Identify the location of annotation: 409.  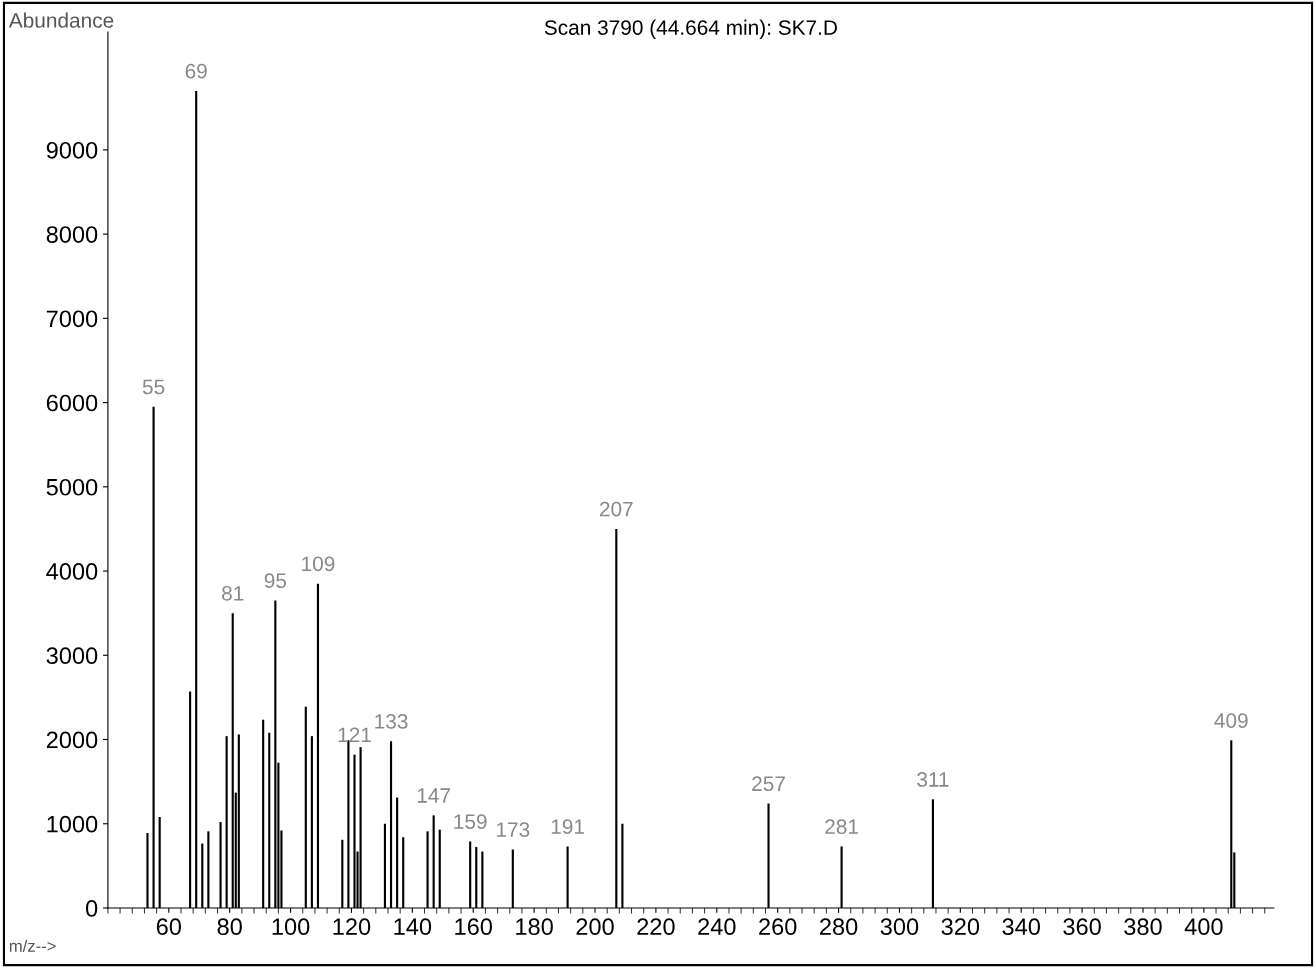
(1231, 720).